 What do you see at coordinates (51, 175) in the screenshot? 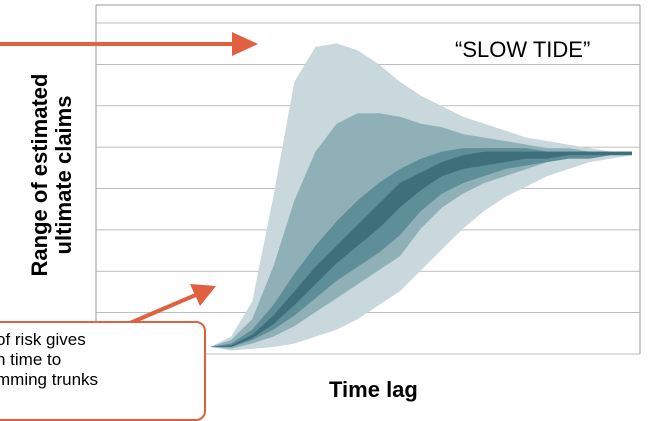
I see `y-axis-label: Range of estimated ultimate claims` at bounding box center [51, 175].